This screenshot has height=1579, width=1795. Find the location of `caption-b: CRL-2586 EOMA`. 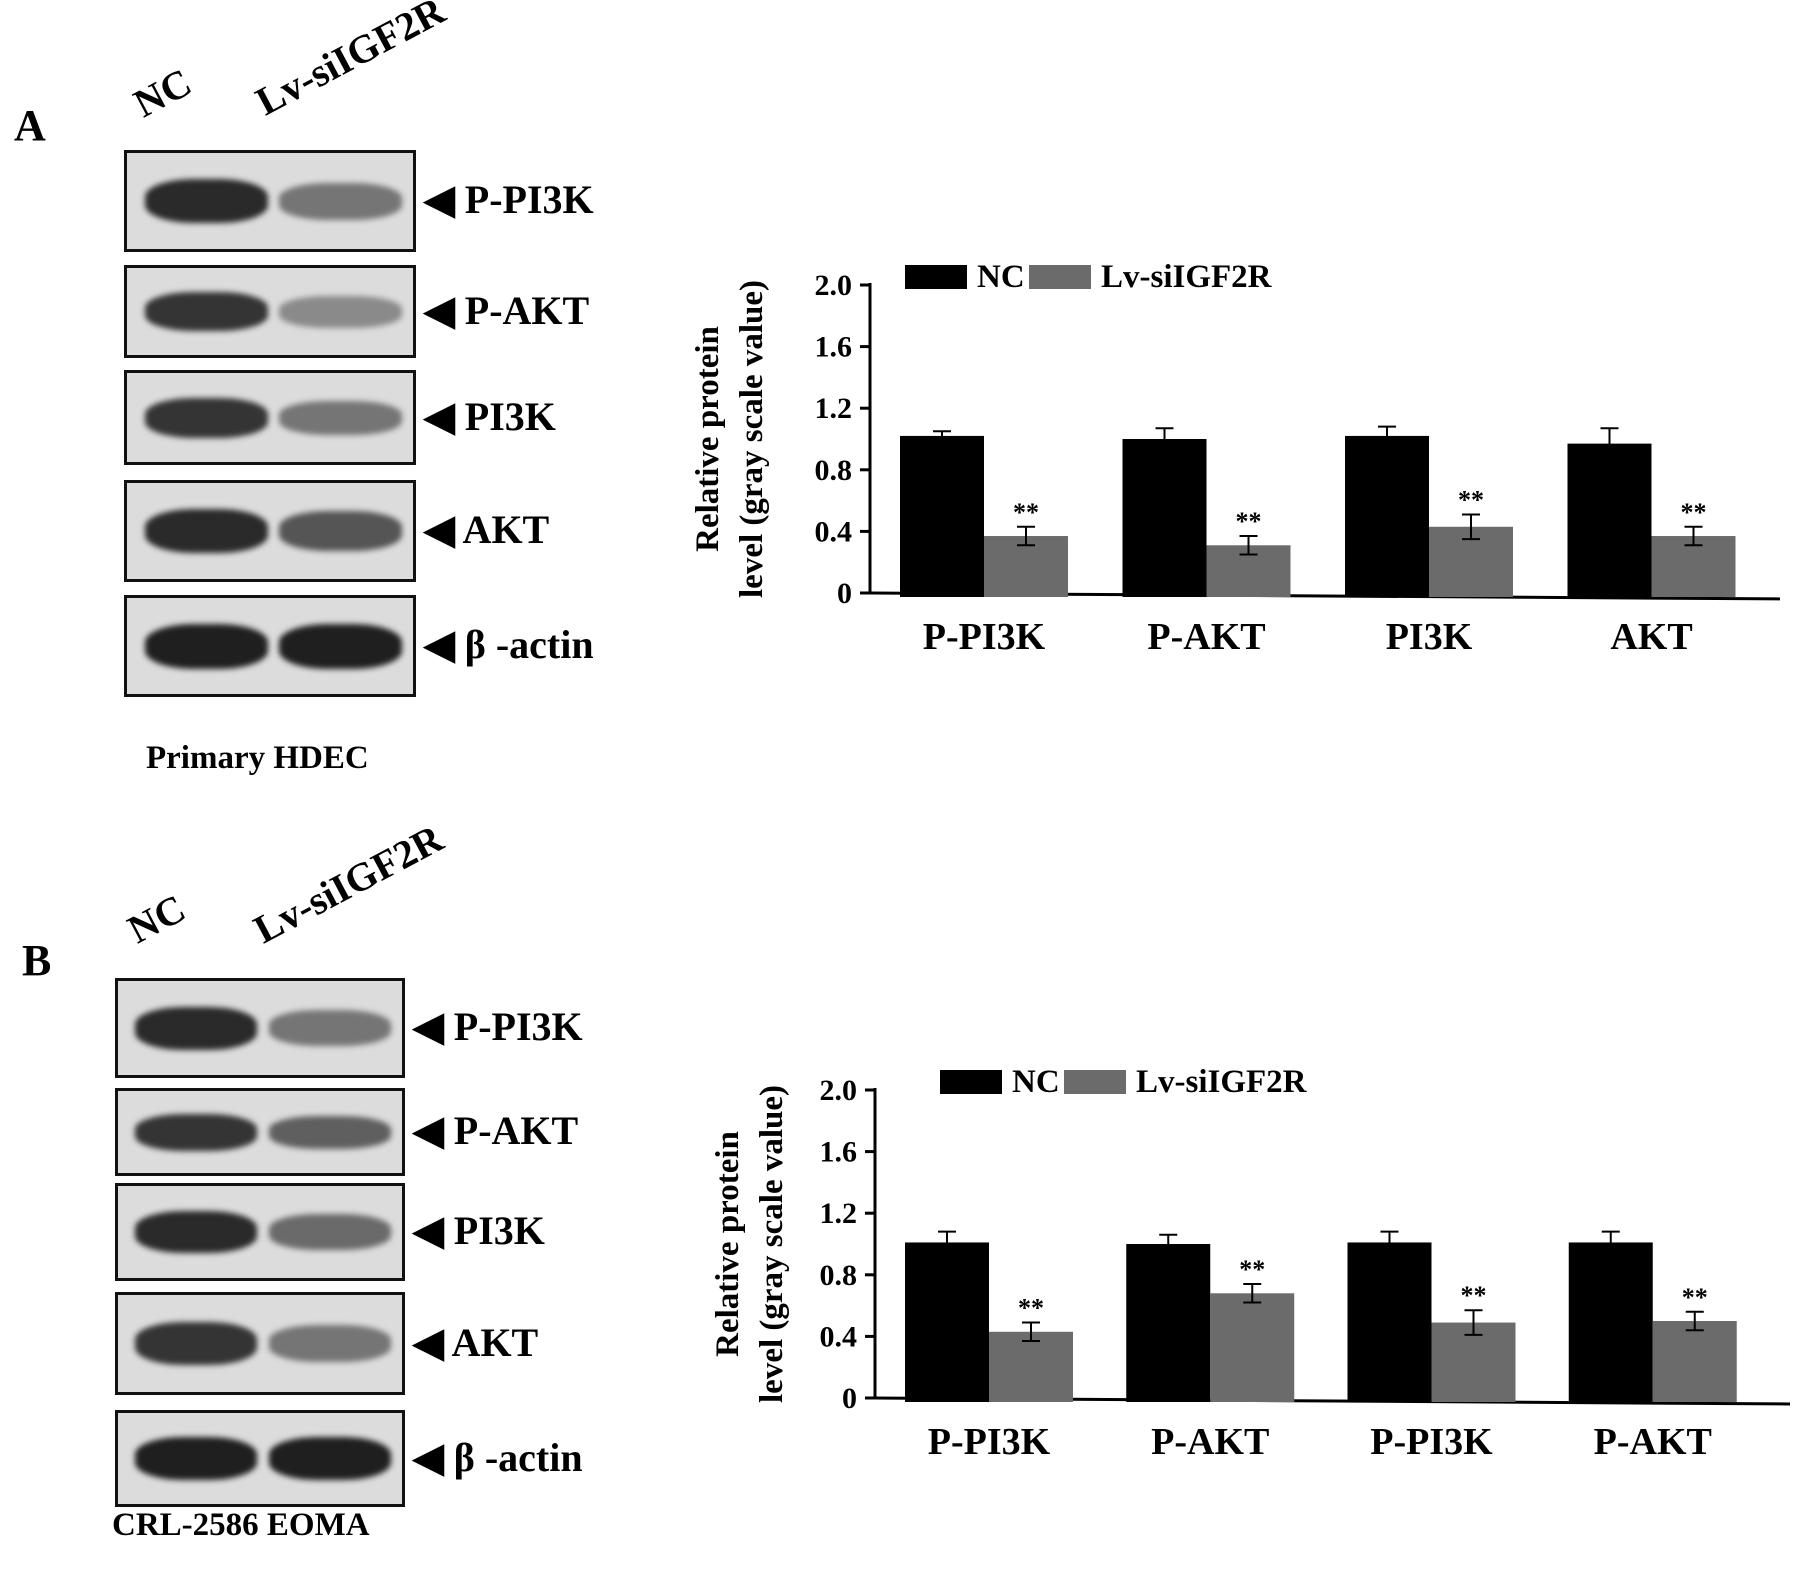

caption-b: CRL-2586 EOMA is located at coordinates (241, 1525).